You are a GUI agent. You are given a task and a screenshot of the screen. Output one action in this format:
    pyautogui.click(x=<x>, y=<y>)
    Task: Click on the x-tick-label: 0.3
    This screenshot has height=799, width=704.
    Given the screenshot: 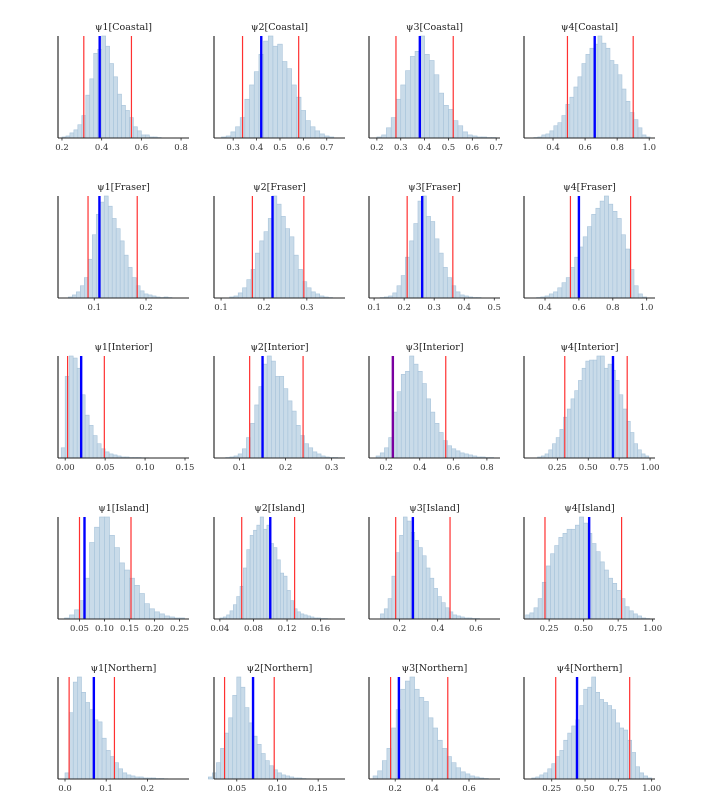 What is the action you would take?
    pyautogui.click(x=233, y=148)
    